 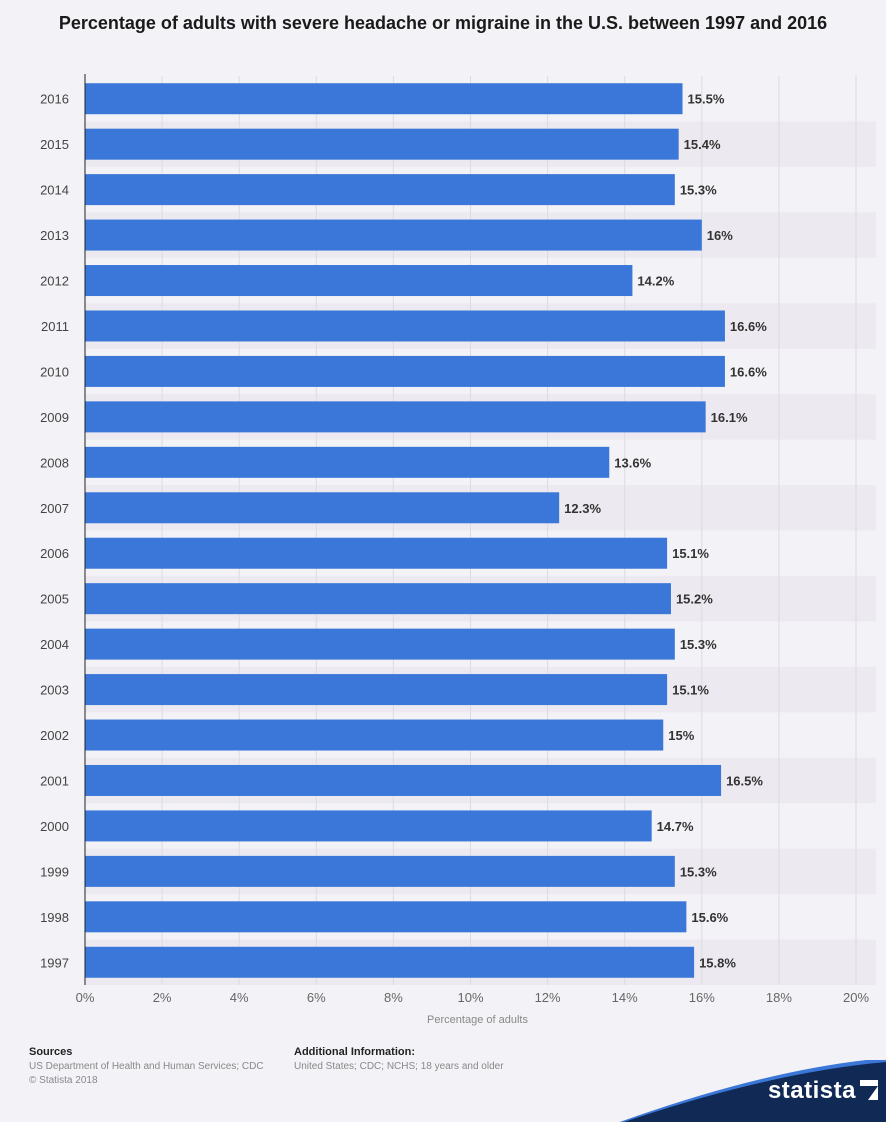 What do you see at coordinates (702, 144) in the screenshot?
I see `bar-value-label: 15.4%` at bounding box center [702, 144].